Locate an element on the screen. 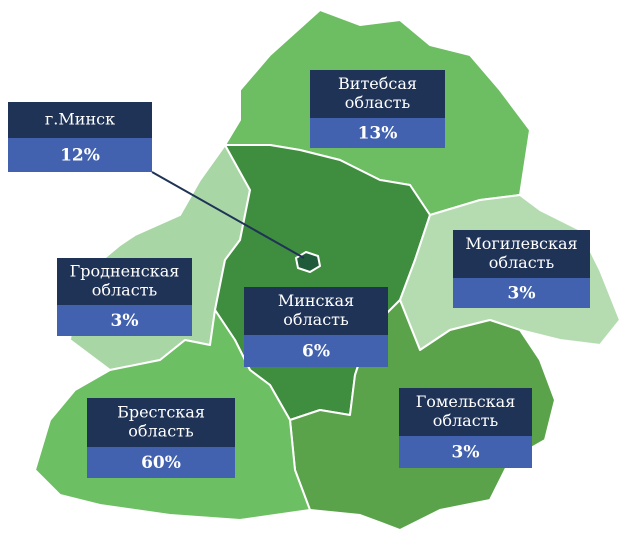  region-name: Витебсая is located at coordinates (377, 83).